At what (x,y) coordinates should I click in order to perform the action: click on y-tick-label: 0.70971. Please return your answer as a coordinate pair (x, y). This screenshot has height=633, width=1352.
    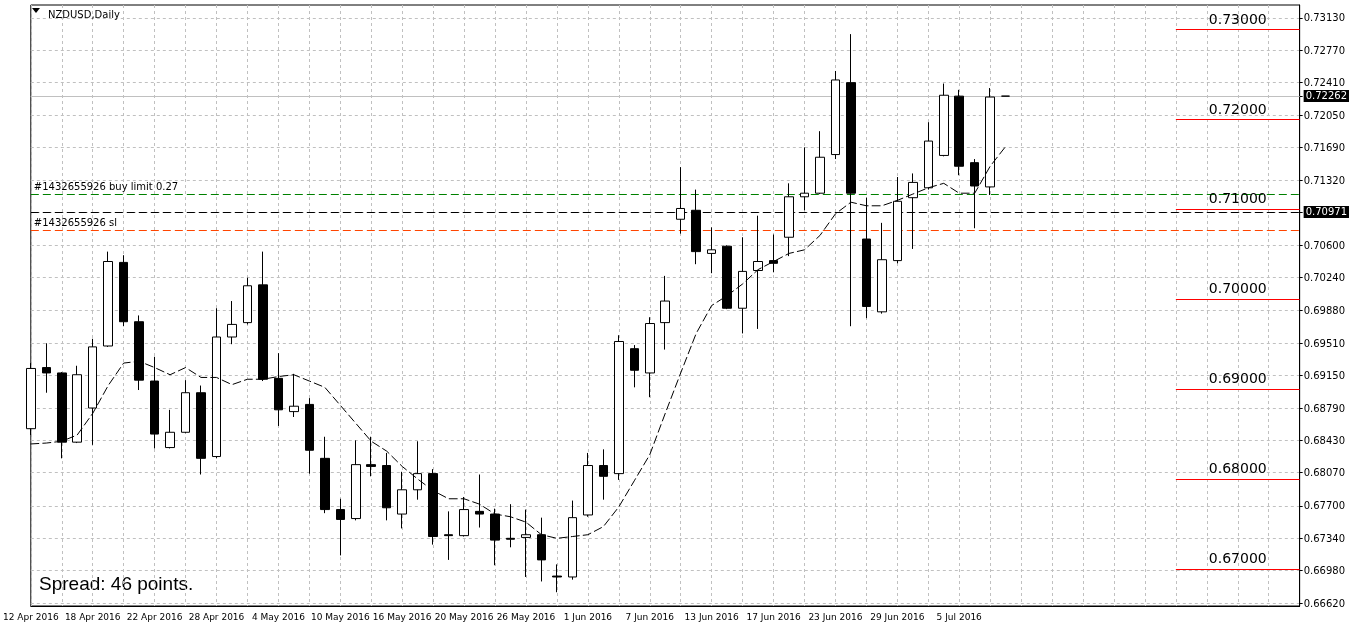
    Looking at the image, I should click on (1326, 212).